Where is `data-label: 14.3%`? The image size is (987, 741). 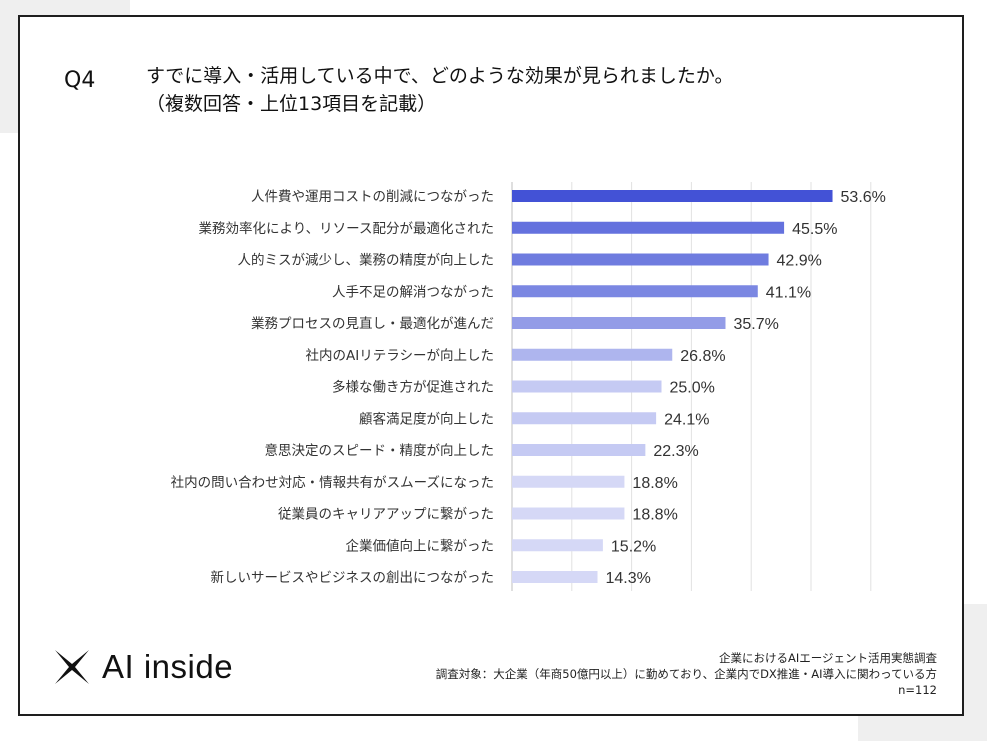
data-label: 14.3% is located at coordinates (628, 578).